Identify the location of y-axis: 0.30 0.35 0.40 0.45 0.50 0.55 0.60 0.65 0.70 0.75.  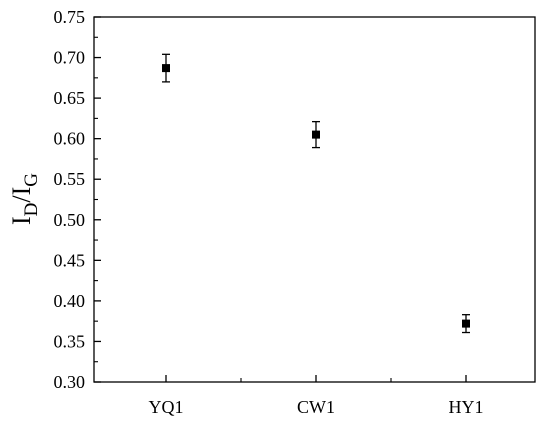
(77, 199).